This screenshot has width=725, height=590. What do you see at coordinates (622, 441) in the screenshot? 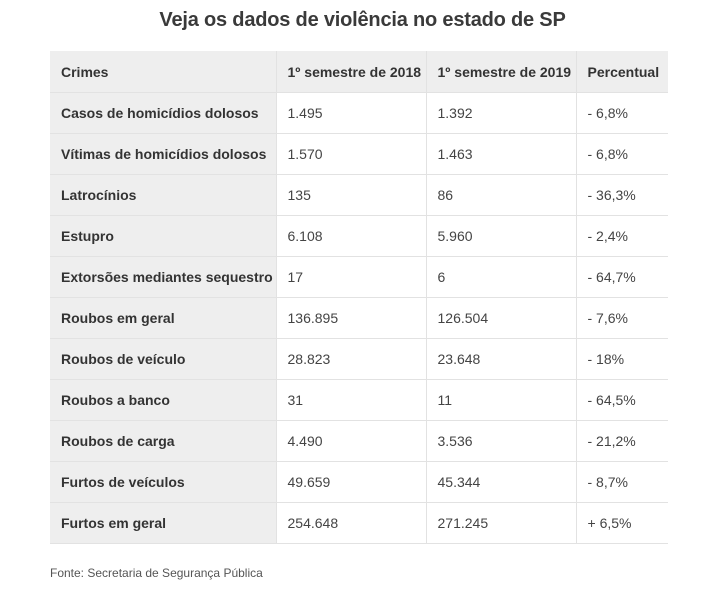
I see `percent-cell: - 21,2%` at bounding box center [622, 441].